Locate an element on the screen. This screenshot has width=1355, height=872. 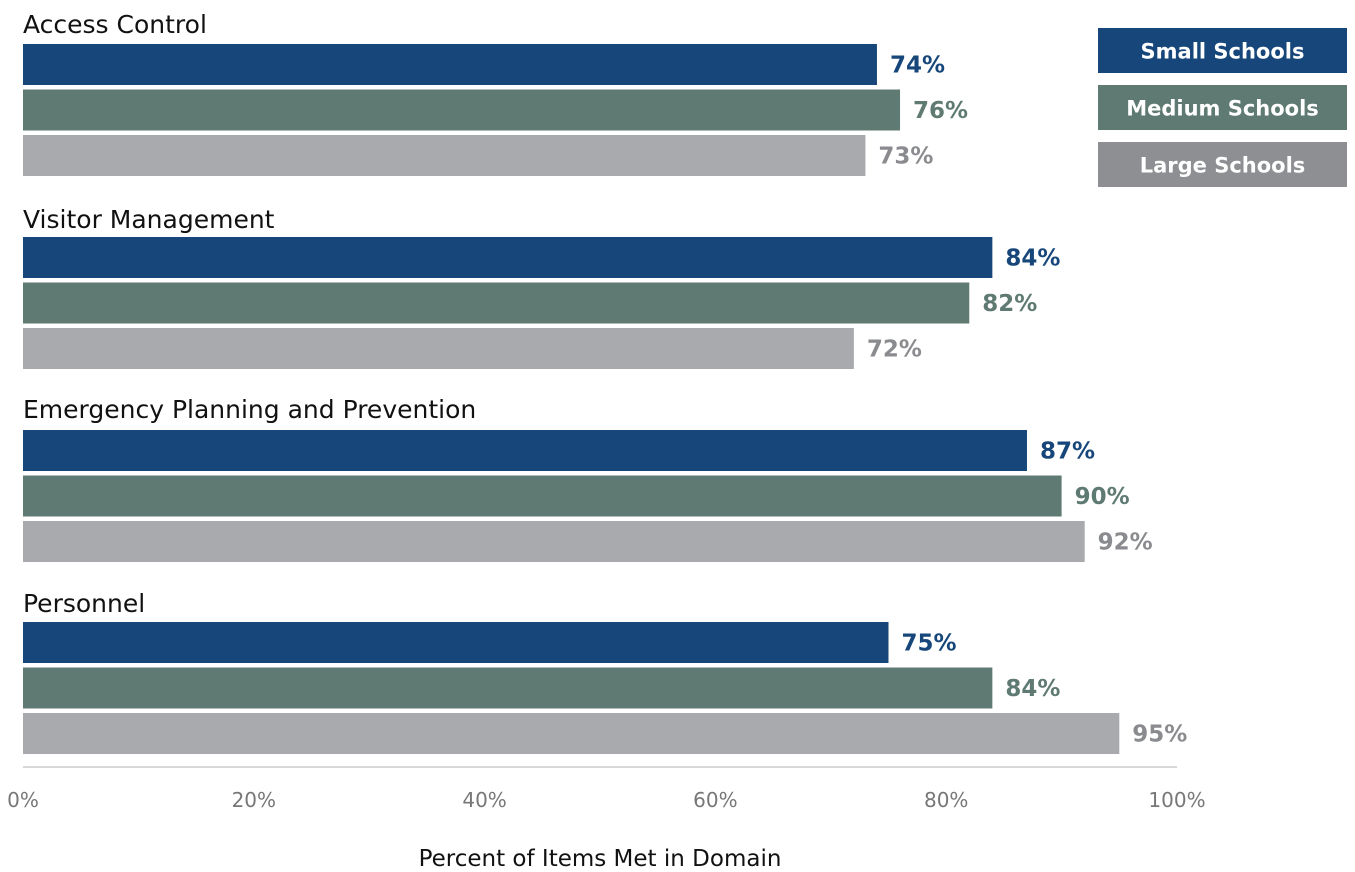
bar-medium-schools-personnel is located at coordinates (507, 688).